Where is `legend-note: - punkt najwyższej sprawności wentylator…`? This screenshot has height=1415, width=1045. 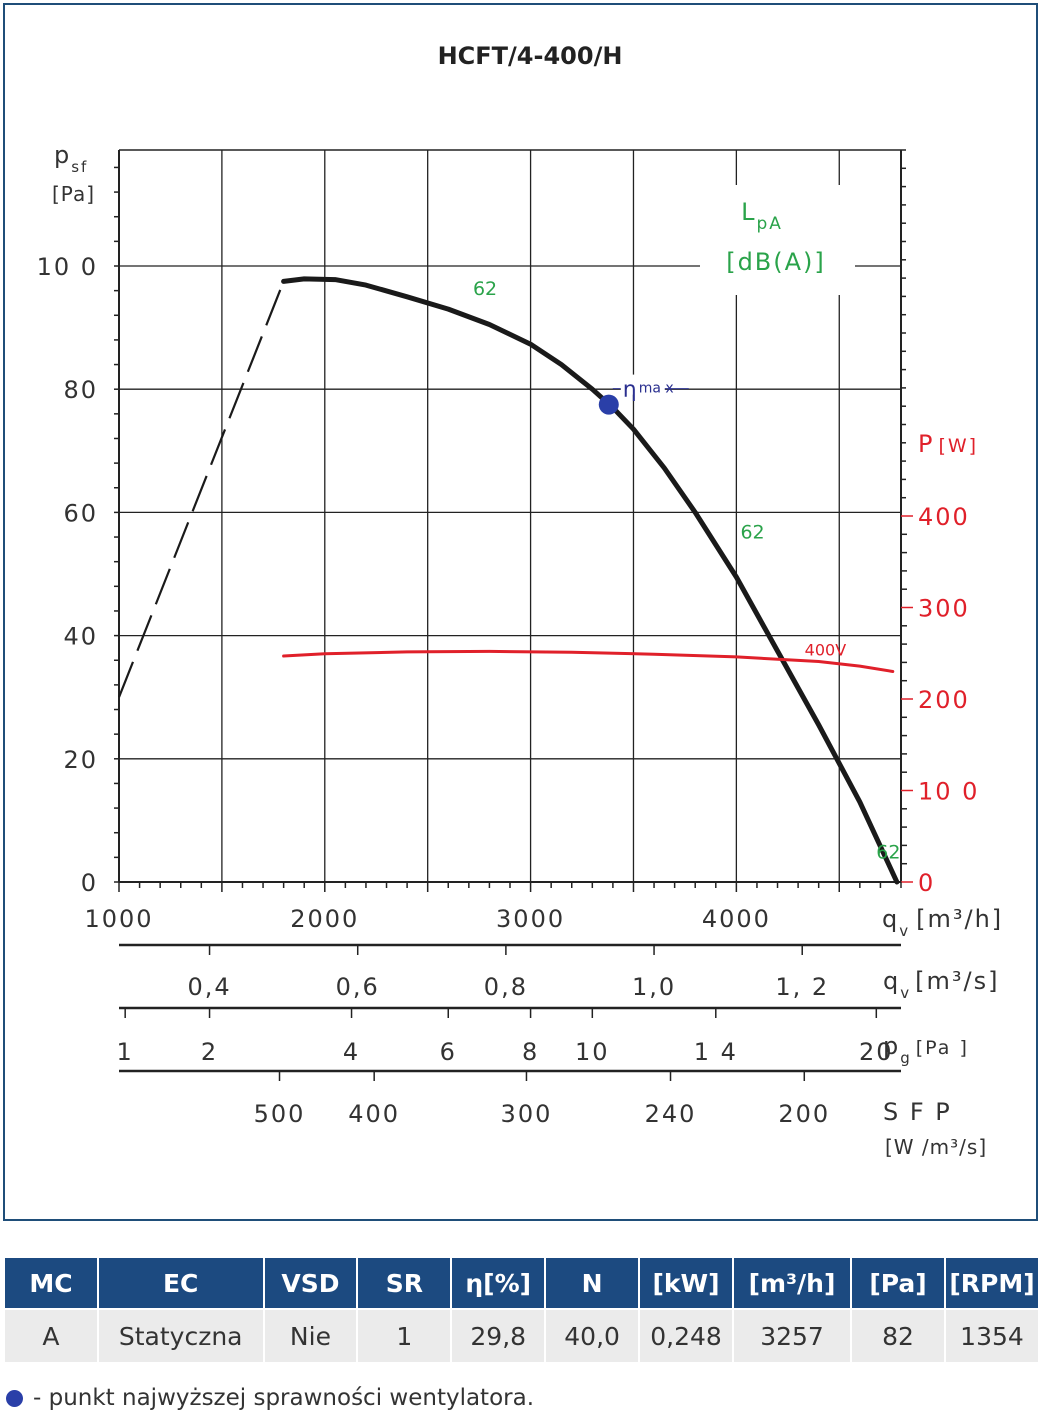
legend-note: - punkt najwyższej sprawności wentylator… is located at coordinates (270, 1398).